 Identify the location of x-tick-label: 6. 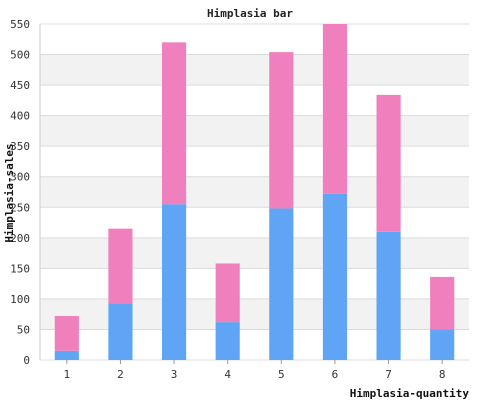
(335, 374).